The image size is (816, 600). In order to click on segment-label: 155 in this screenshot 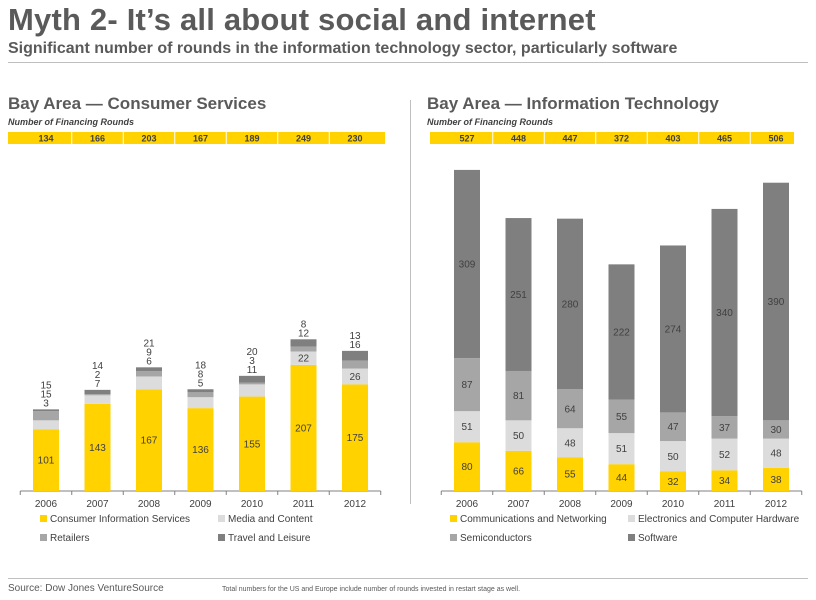, I will do `click(252, 444)`.